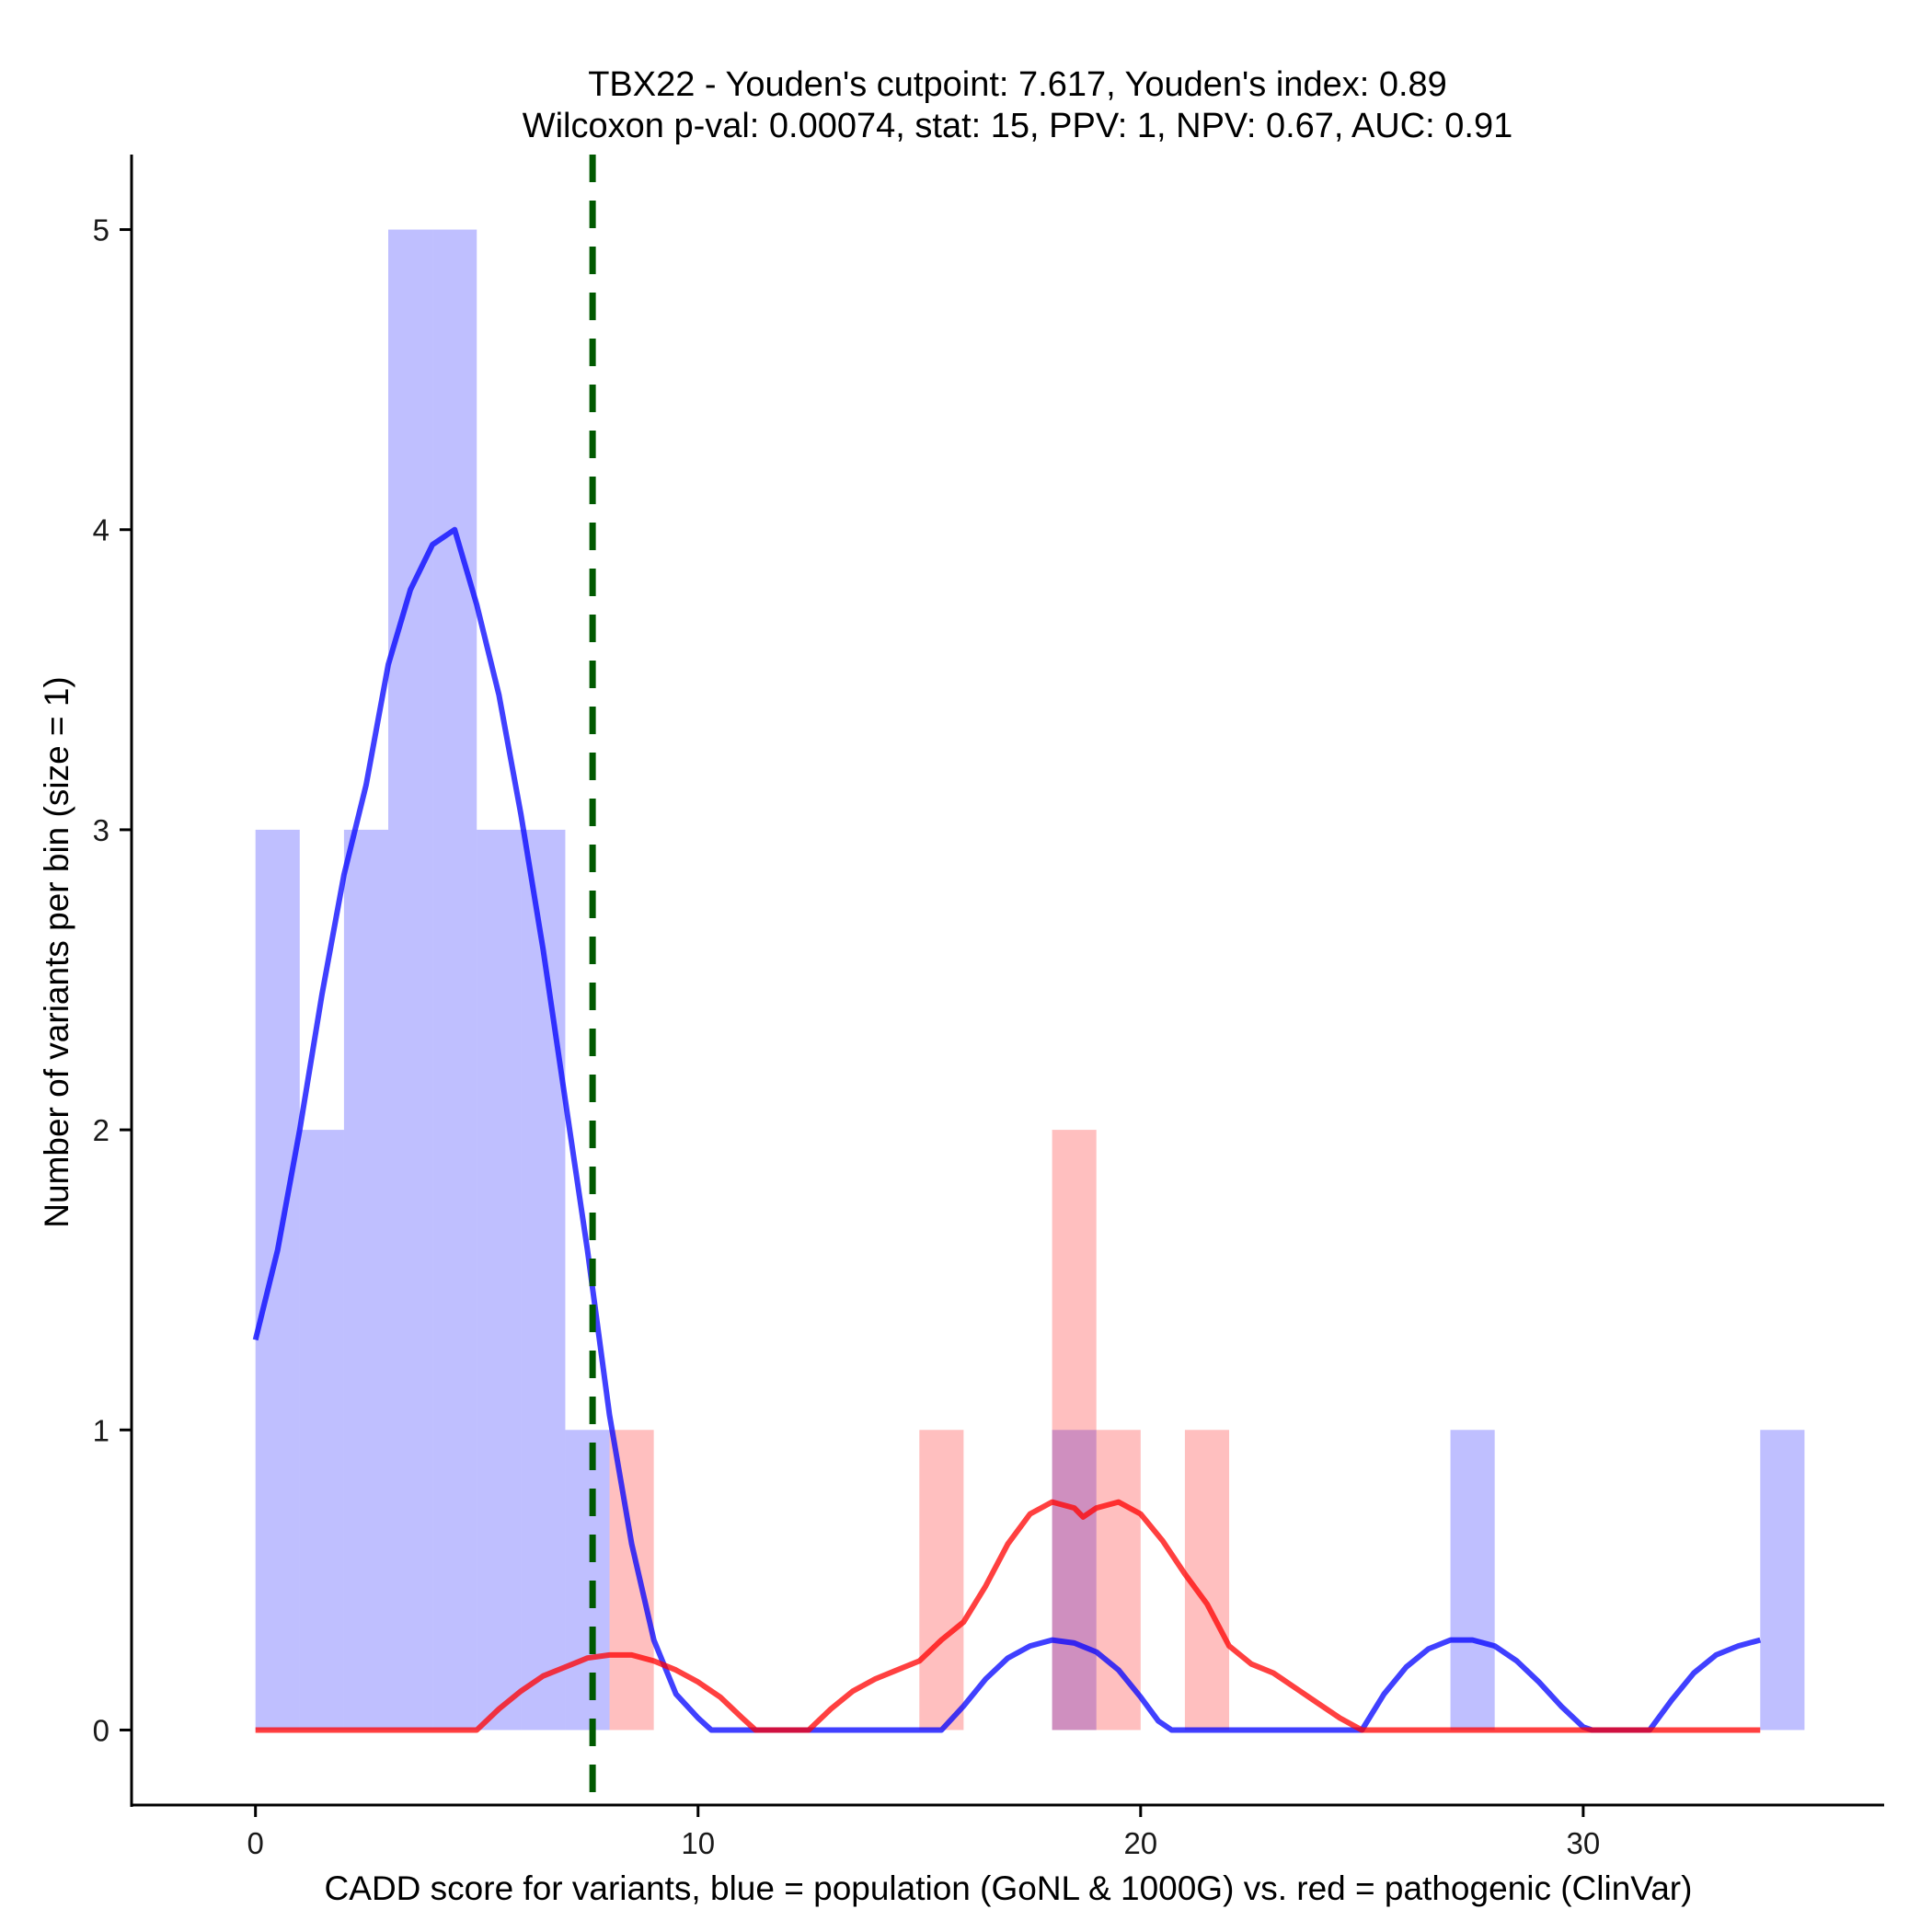 This screenshot has height=1932, width=1932. Describe the element at coordinates (1140, 1843) in the screenshot. I see `x-tick-label: 20` at that location.